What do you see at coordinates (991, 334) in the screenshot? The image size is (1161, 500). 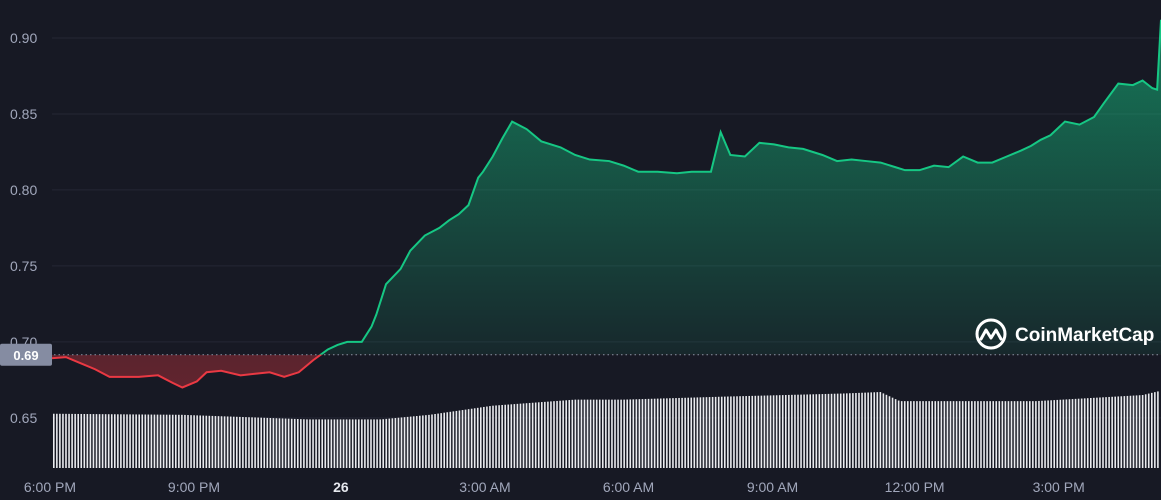 I see `coinmarketcap-logo-icon` at bounding box center [991, 334].